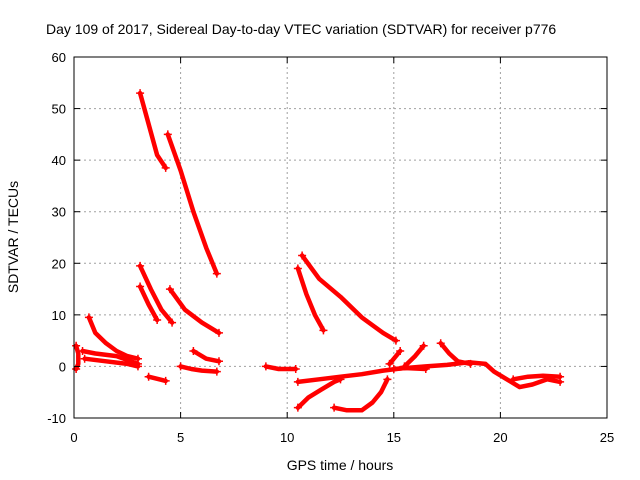 This screenshot has width=640, height=480. I want to click on y-tick-label: 50, so click(59, 109).